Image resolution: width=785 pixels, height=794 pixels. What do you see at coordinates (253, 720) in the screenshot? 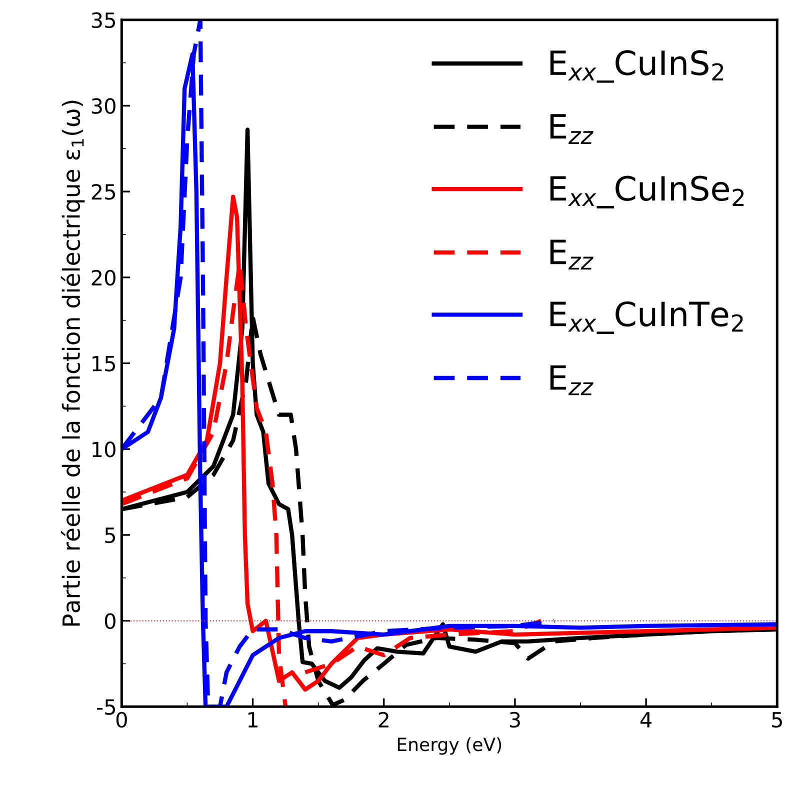
I see `x-tick-label: 1` at bounding box center [253, 720].